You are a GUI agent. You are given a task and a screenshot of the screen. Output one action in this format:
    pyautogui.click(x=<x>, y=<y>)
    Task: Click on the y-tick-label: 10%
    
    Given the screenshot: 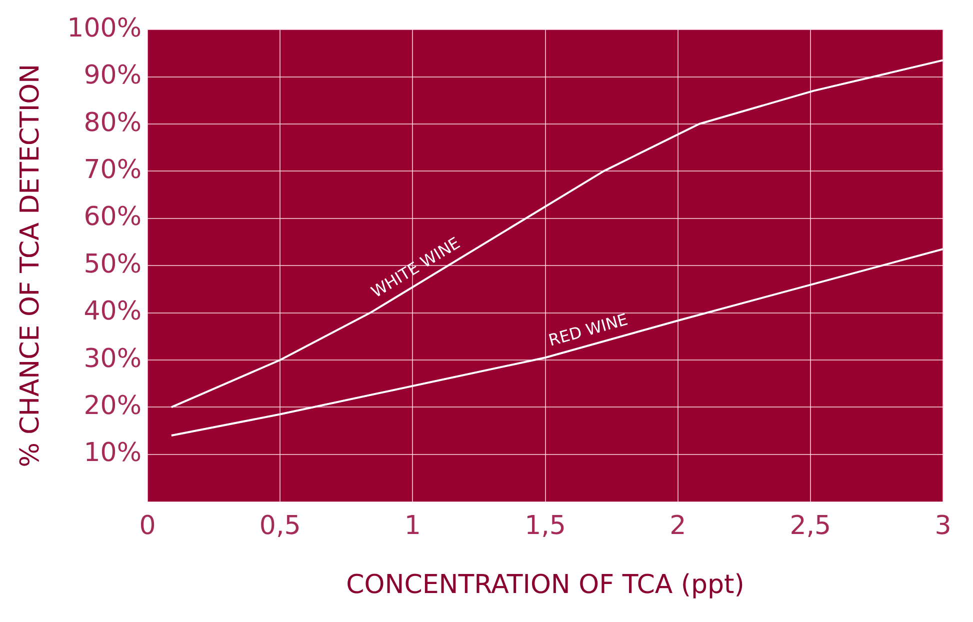 What is the action you would take?
    pyautogui.click(x=113, y=453)
    